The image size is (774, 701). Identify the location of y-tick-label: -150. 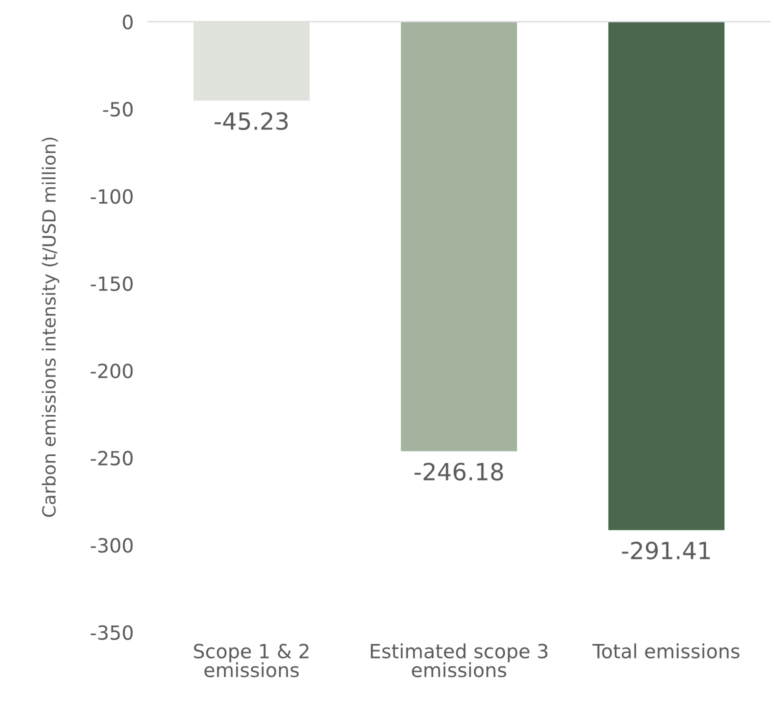
(111, 284).